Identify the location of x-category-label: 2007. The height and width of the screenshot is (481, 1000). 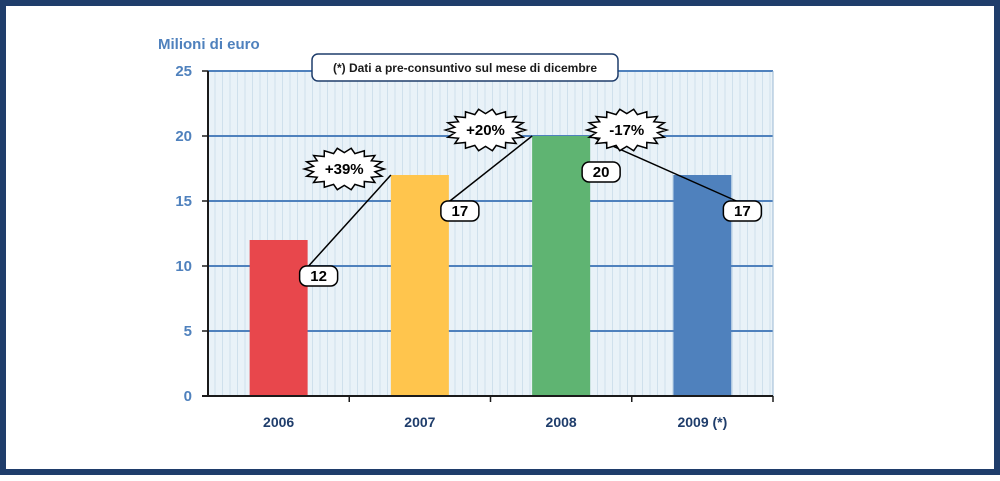
(419, 422).